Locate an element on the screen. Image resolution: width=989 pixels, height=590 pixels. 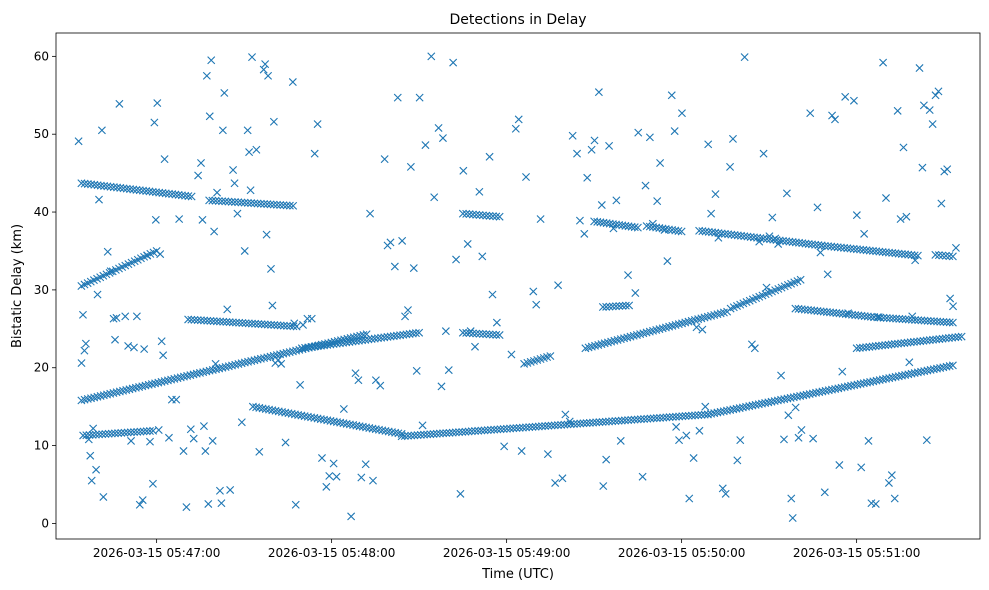
y-tick-label: 50 is located at coordinates (41, 134).